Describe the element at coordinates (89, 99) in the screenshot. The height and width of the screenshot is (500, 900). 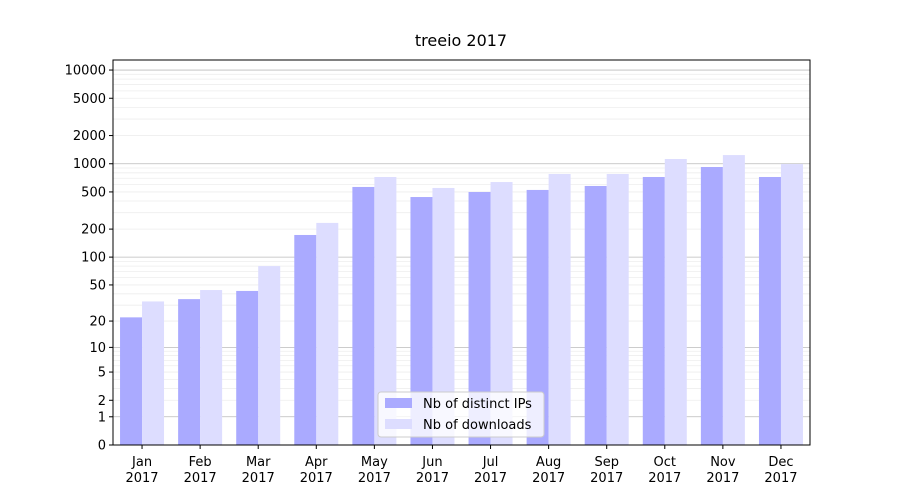
I see `y-tick-label: 5000` at that location.